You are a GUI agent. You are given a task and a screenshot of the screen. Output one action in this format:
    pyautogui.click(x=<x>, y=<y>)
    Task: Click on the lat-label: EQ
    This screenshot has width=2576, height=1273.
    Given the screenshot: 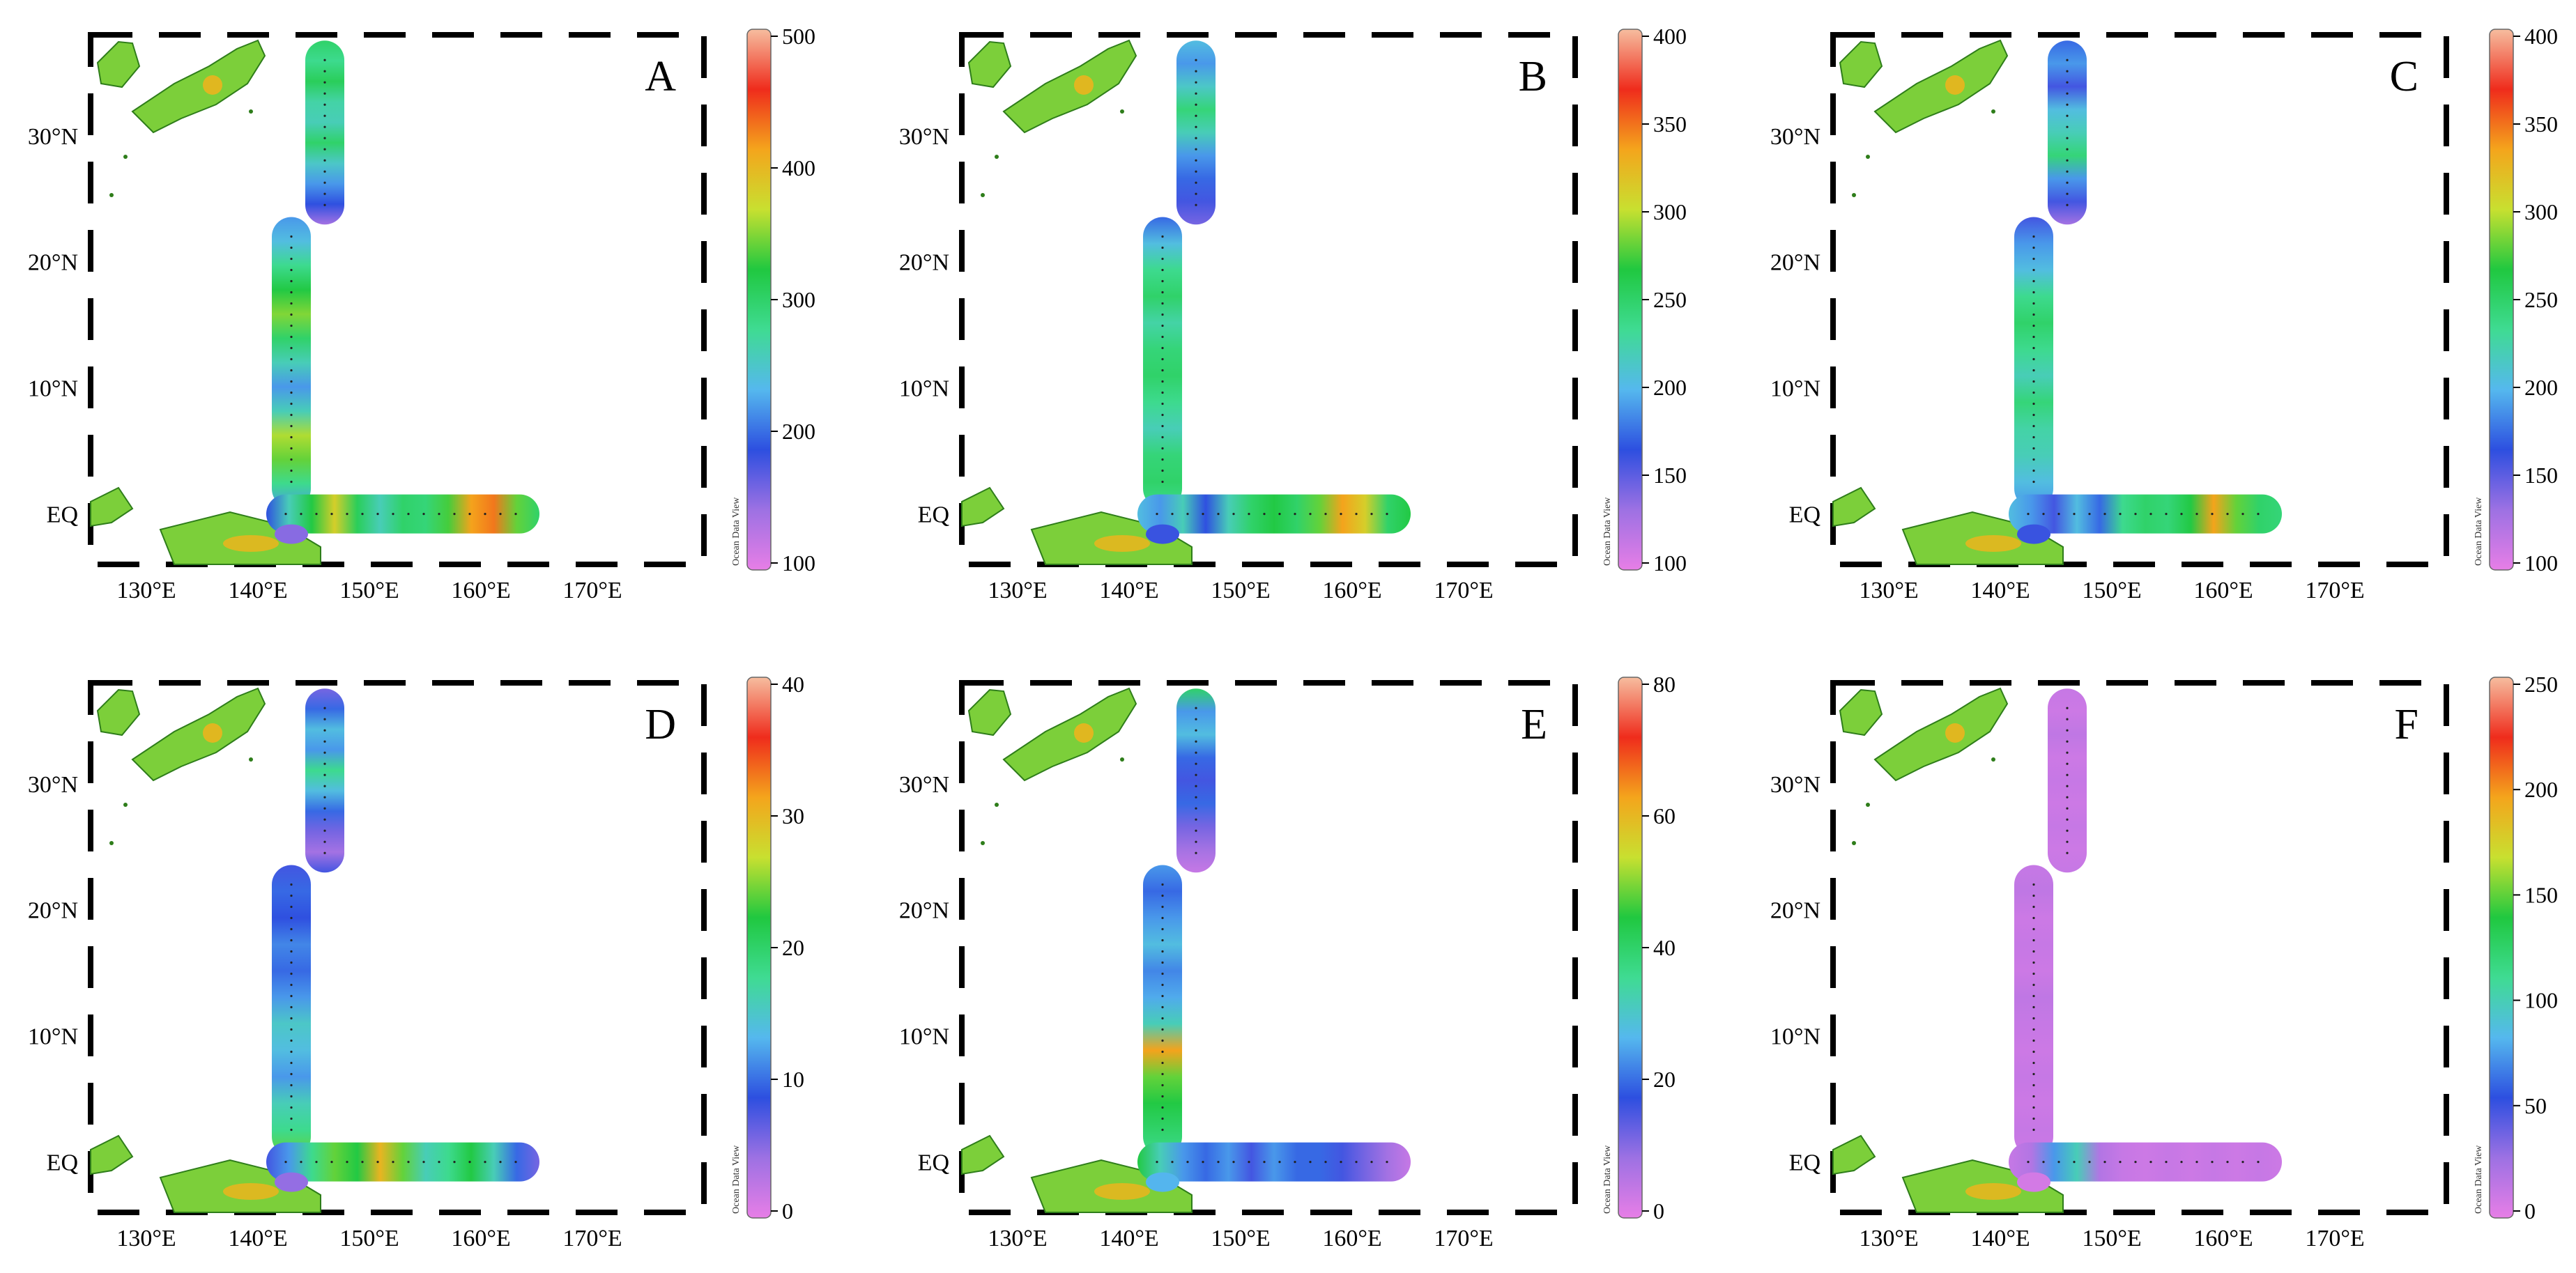 What is the action you would take?
    pyautogui.click(x=62, y=515)
    